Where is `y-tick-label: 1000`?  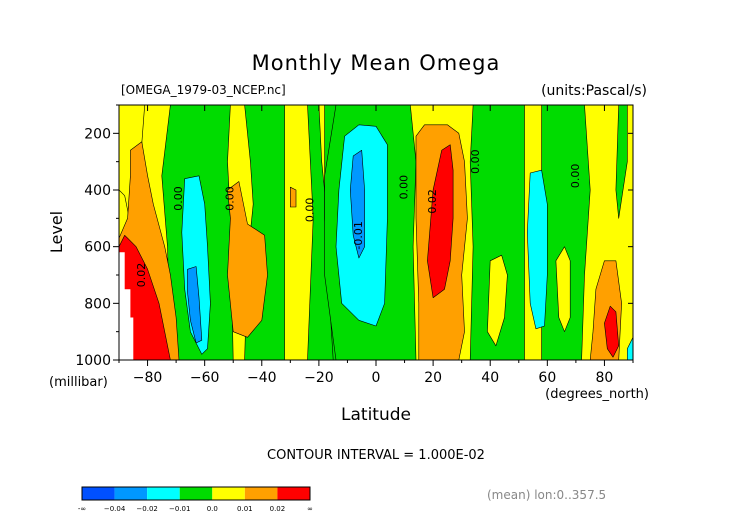
y-tick-label: 1000 is located at coordinates (93, 361).